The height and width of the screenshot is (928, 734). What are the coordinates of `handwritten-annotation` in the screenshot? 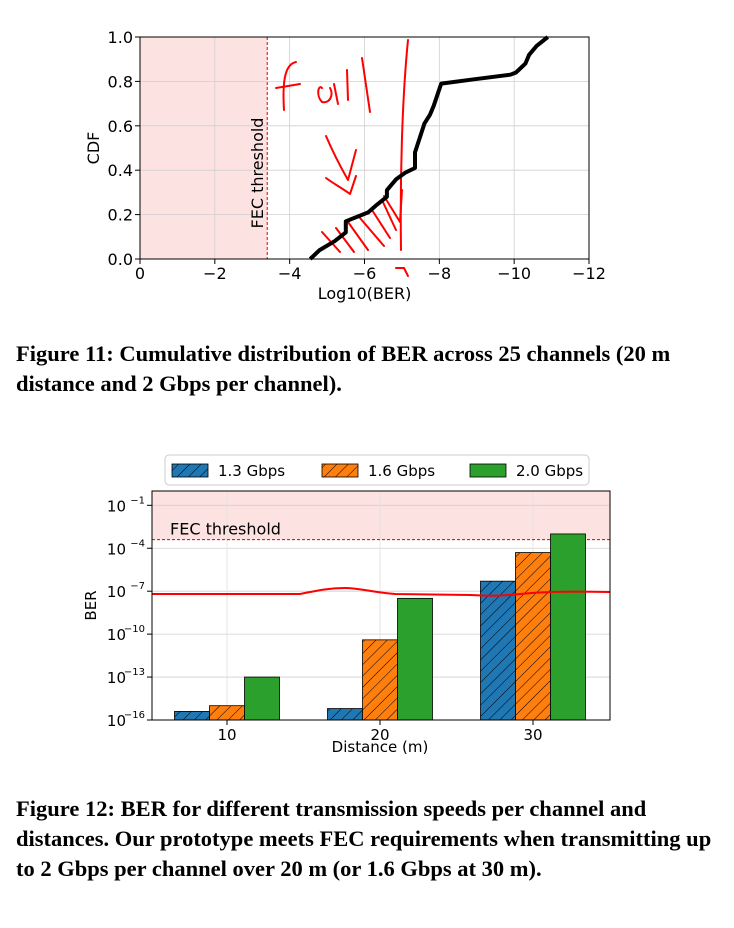 It's located at (342, 158).